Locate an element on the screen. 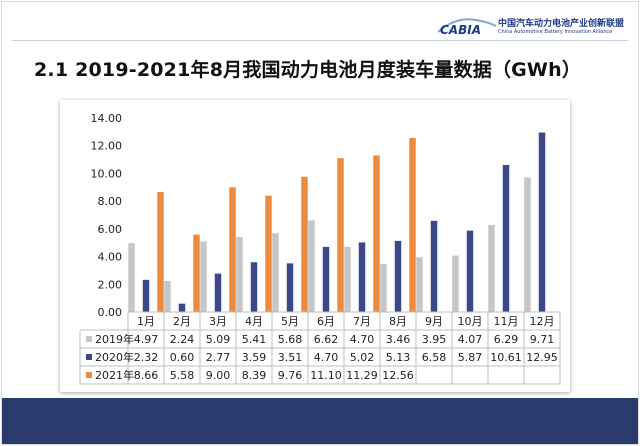  data-cell: 2.77 is located at coordinates (218, 357).